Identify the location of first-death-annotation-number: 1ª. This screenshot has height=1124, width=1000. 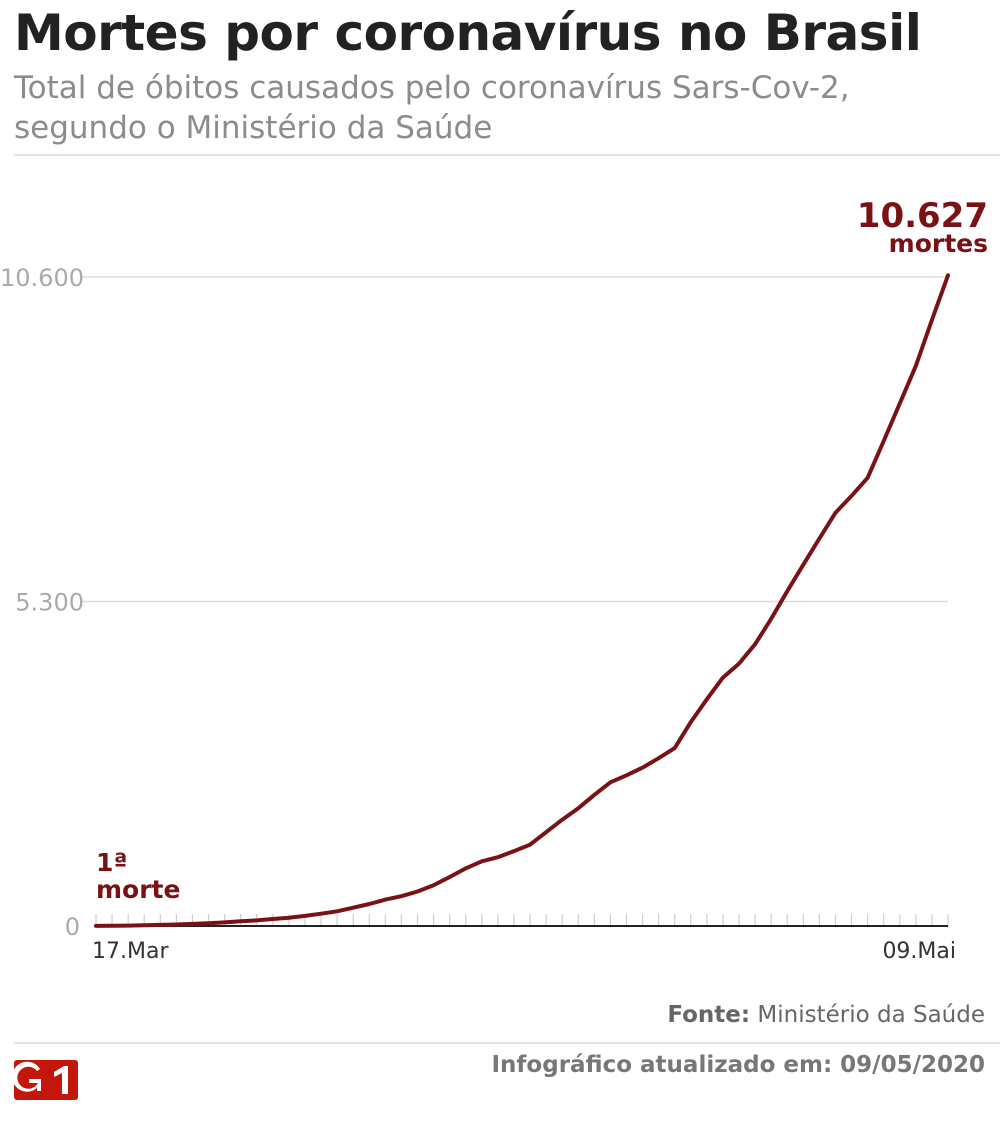
(112, 862).